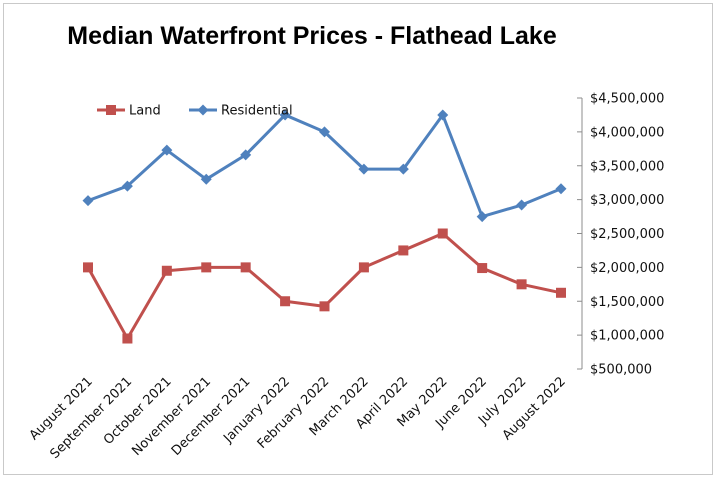 The image size is (718, 480). I want to click on legend-label-land: Land, so click(145, 111).